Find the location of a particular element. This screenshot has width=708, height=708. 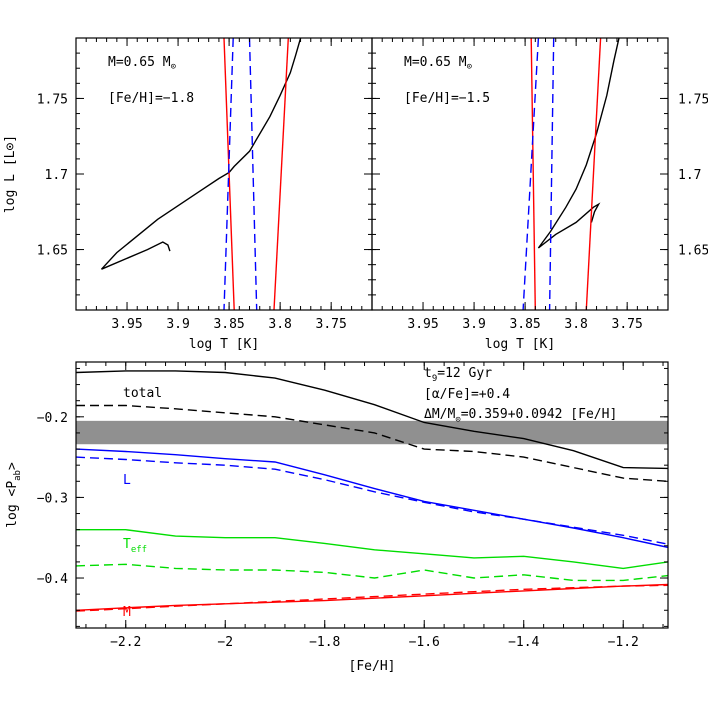

panel-top-left-series is located at coordinates (201, 174).